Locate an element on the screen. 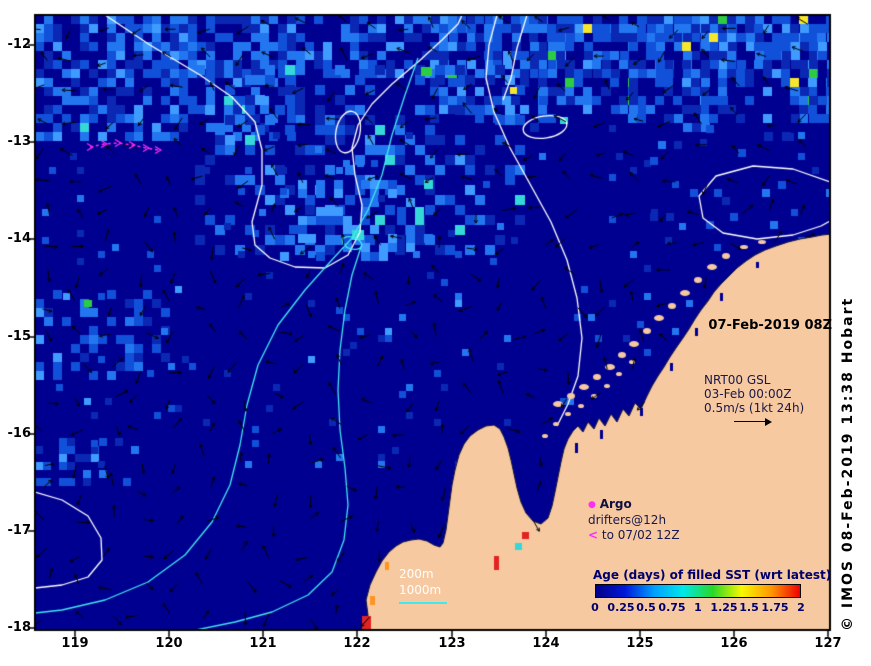  nrt-line2: 03-Feb 00:00Z is located at coordinates (748, 394).